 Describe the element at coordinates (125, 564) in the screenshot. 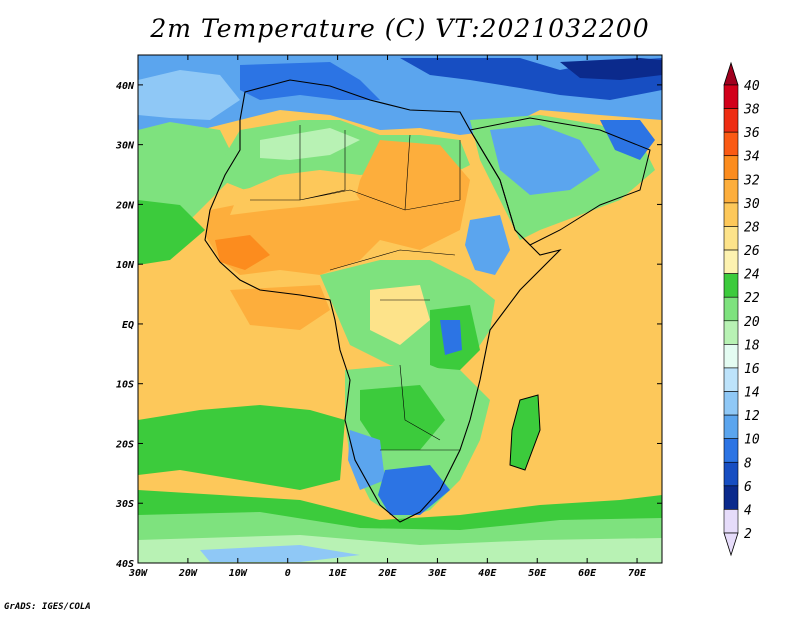

I see `lat-tick-label: 40S` at that location.